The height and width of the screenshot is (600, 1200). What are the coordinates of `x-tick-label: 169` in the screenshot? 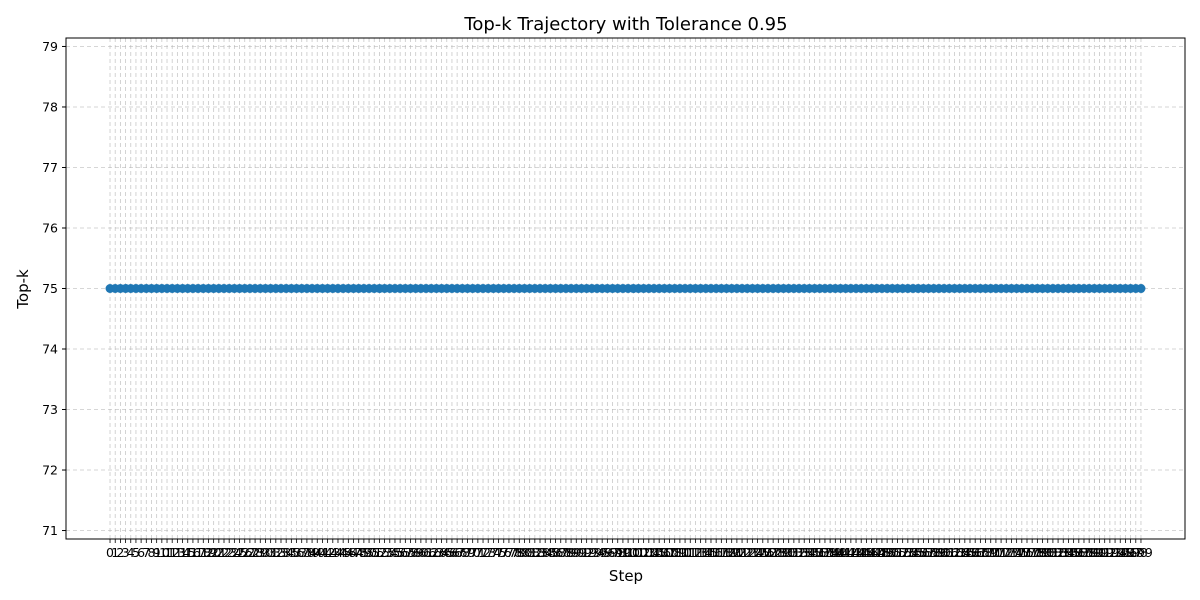 It's located at (986, 552).